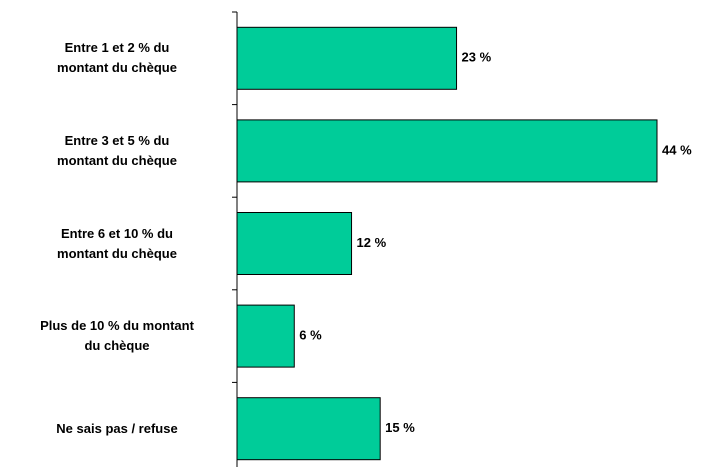 The width and height of the screenshot is (703, 474). Describe the element at coordinates (677, 149) in the screenshot. I see `value-label: 44 %` at that location.